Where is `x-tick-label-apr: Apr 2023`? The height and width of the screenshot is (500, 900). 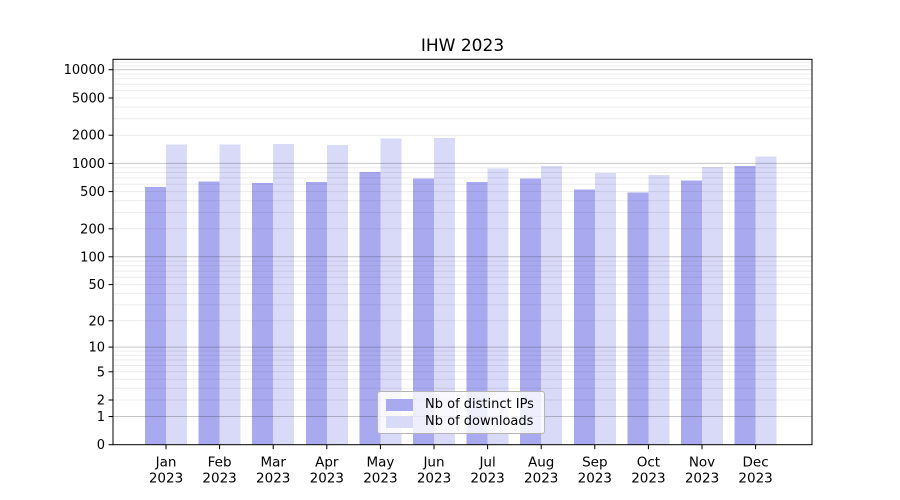
x-tick-label-apr: Apr 2023 is located at coordinates (327, 471).